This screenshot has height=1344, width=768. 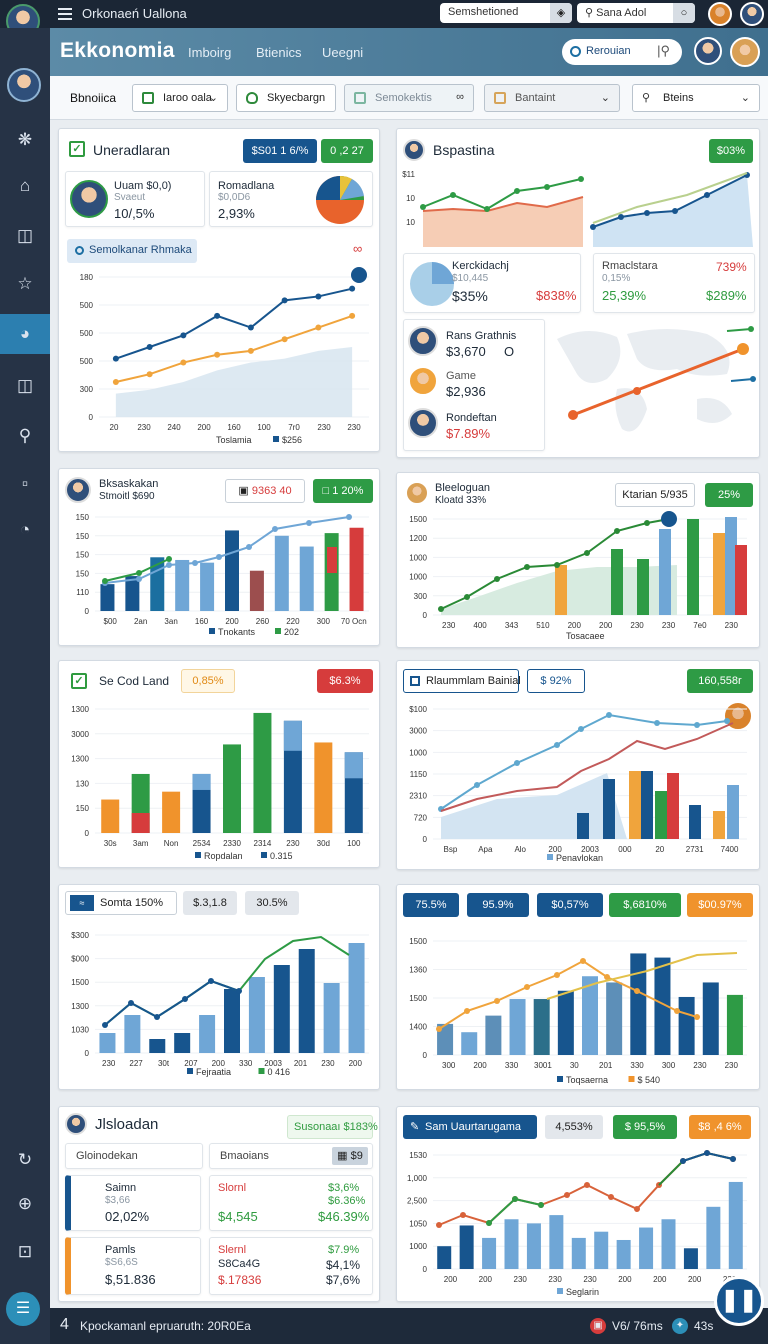 What do you see at coordinates (25, 235) in the screenshot?
I see `panel-icon: ◫` at bounding box center [25, 235].